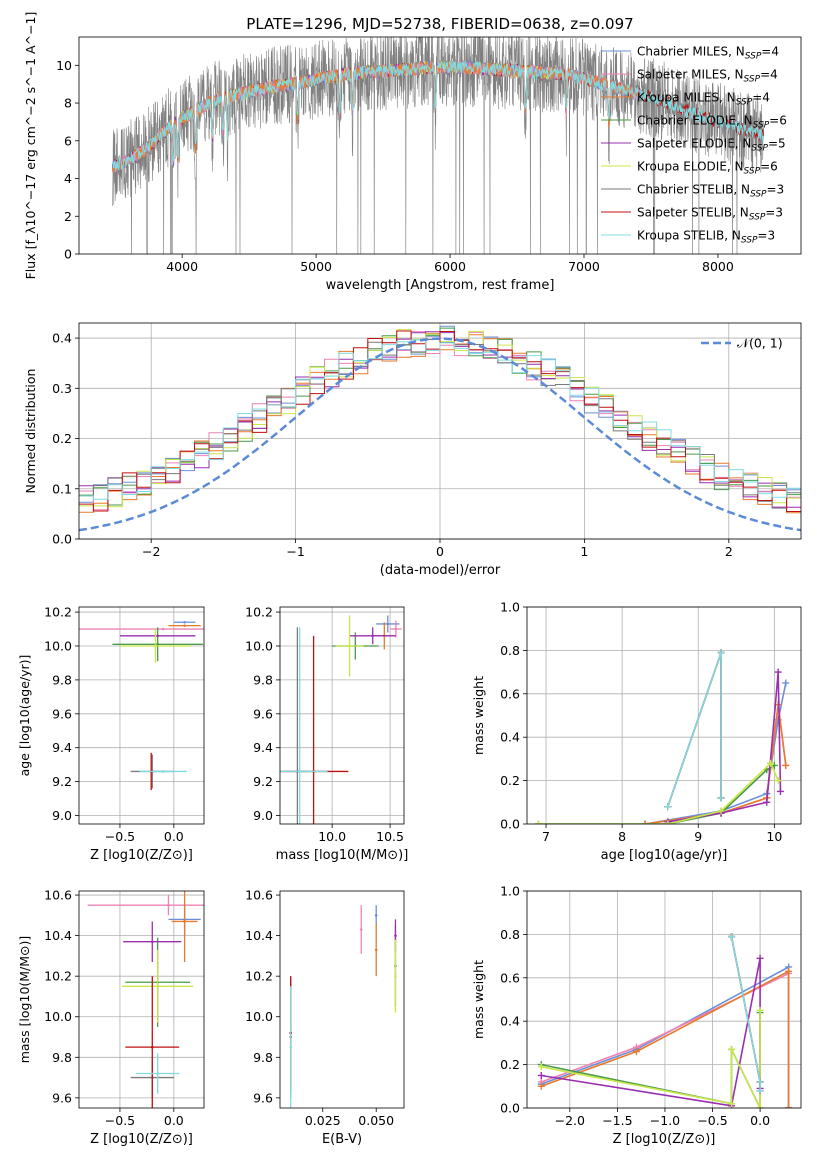 Image resolution: width=819 pixels, height=1170 pixels. I want to click on legend-entry-suffix: =3, so click(766, 236).